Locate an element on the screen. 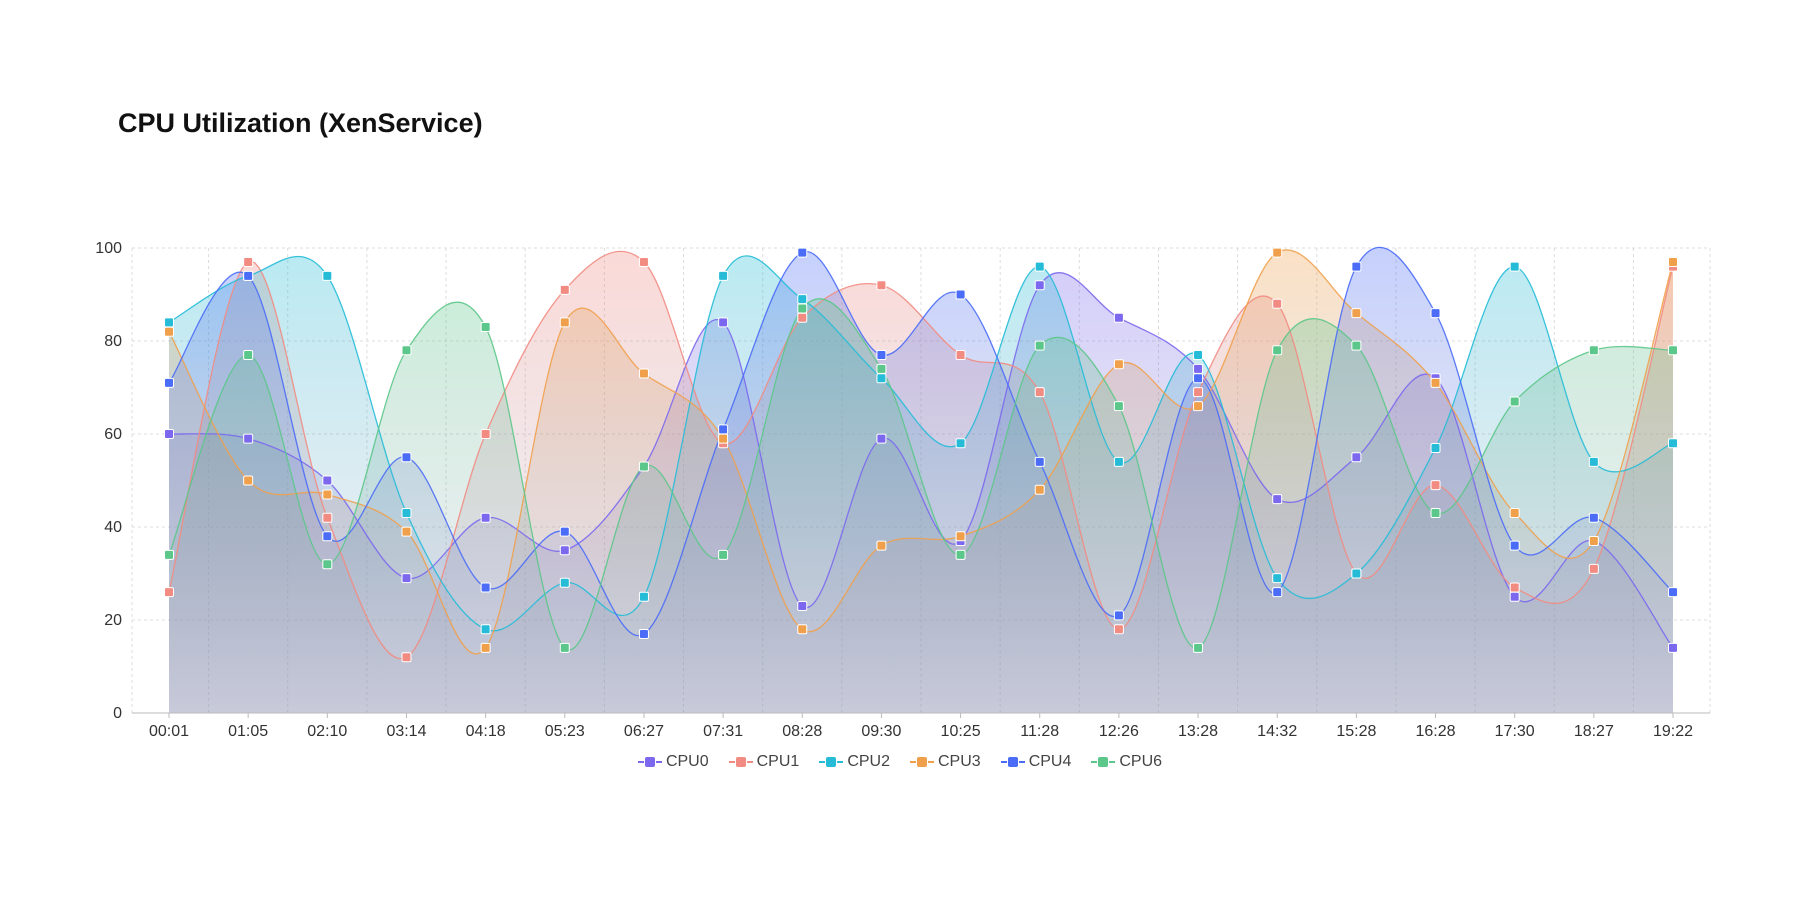 This screenshot has height=900, width=1800. cpu3-point-08:28 is located at coordinates (802, 629).